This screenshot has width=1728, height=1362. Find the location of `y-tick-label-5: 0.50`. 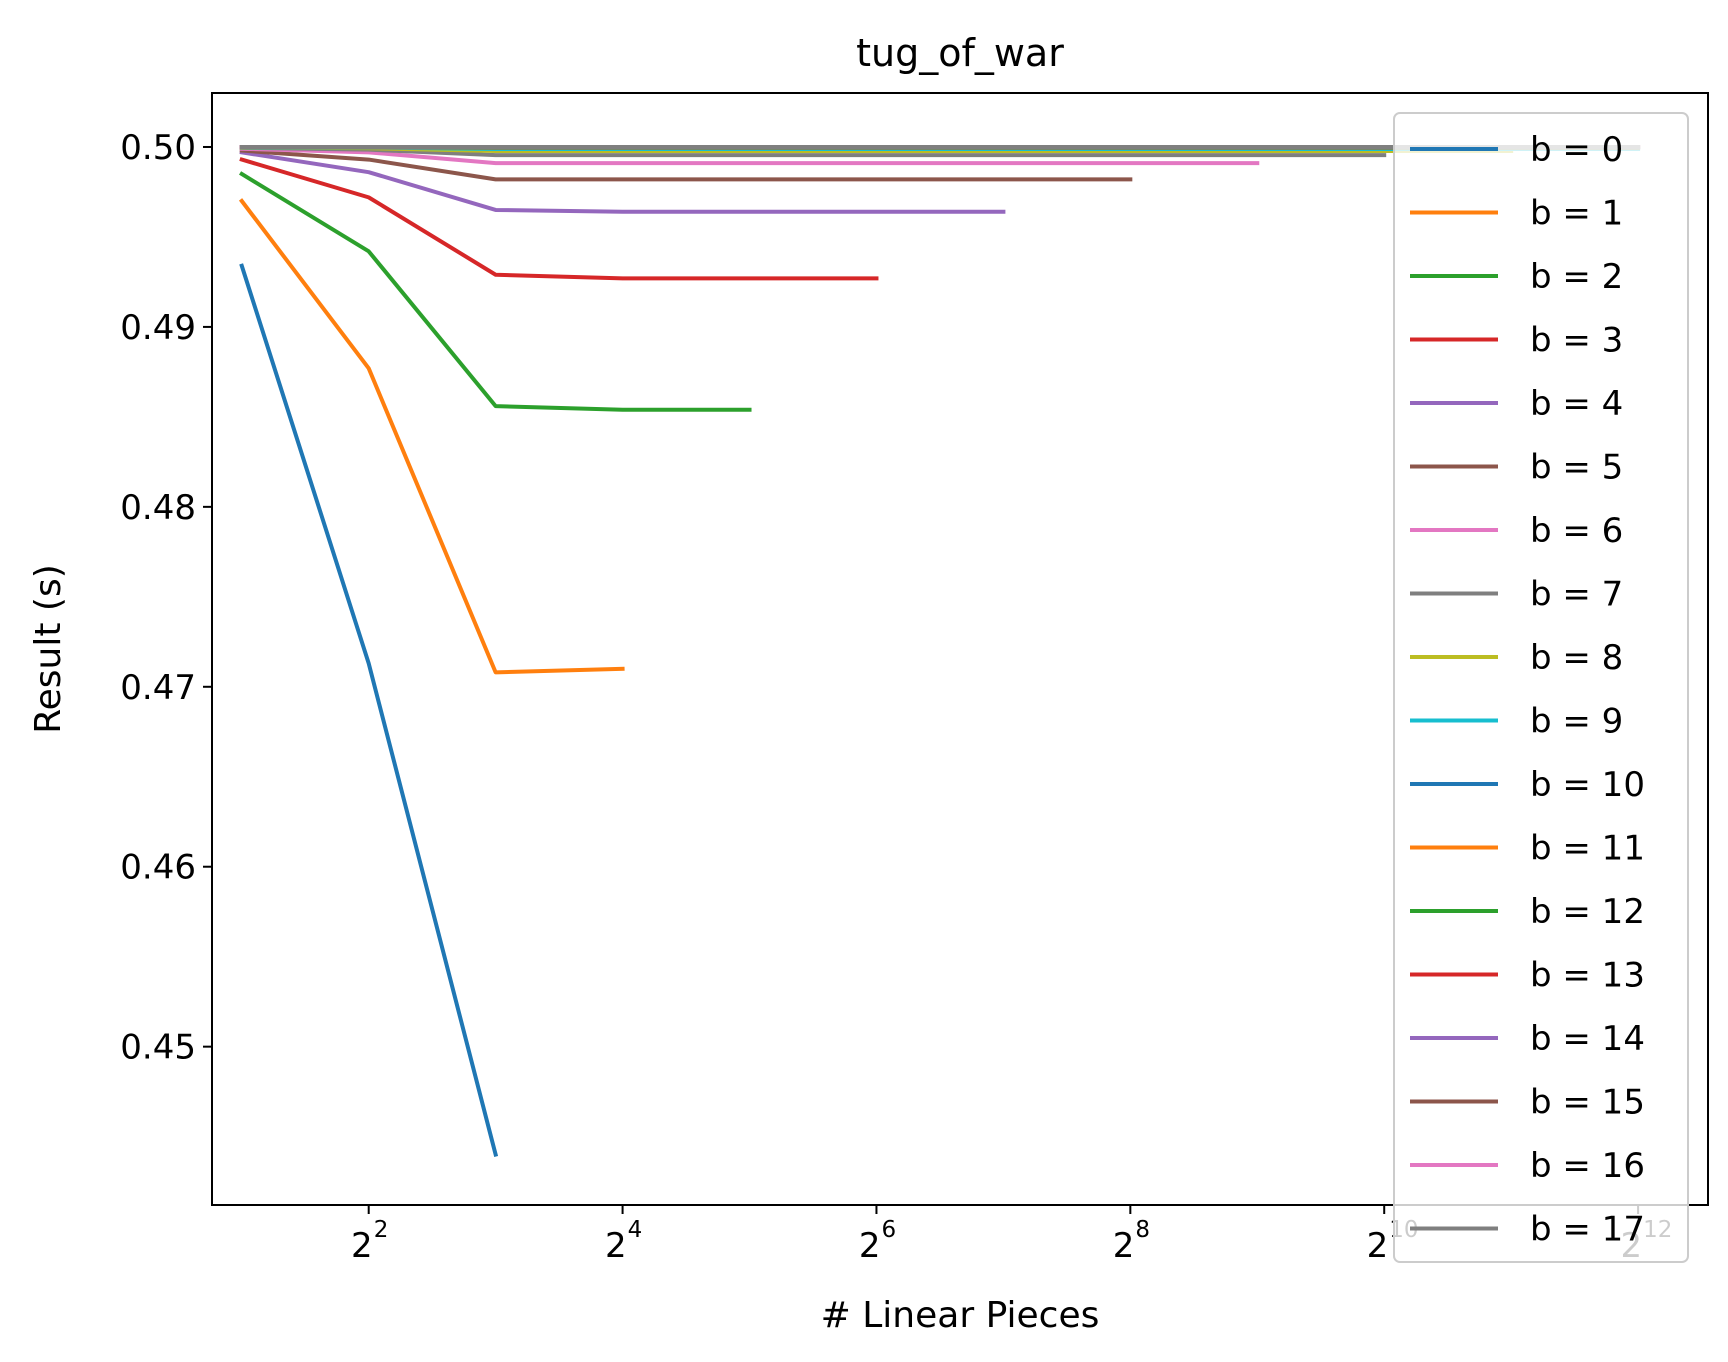

y-tick-label-5: 0.50 is located at coordinates (158, 148).